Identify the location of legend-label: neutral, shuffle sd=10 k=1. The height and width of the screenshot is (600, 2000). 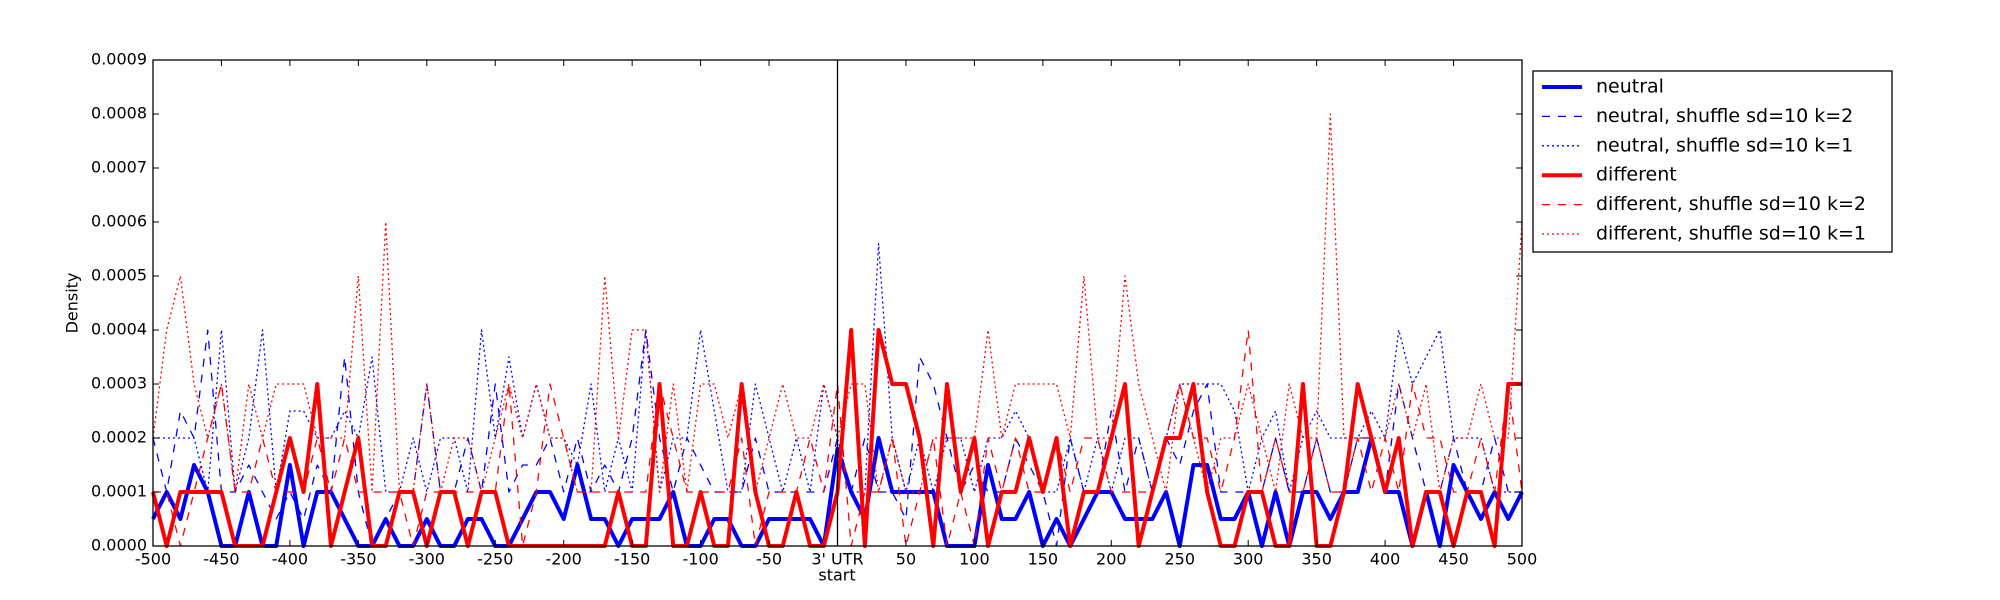
(1724, 145).